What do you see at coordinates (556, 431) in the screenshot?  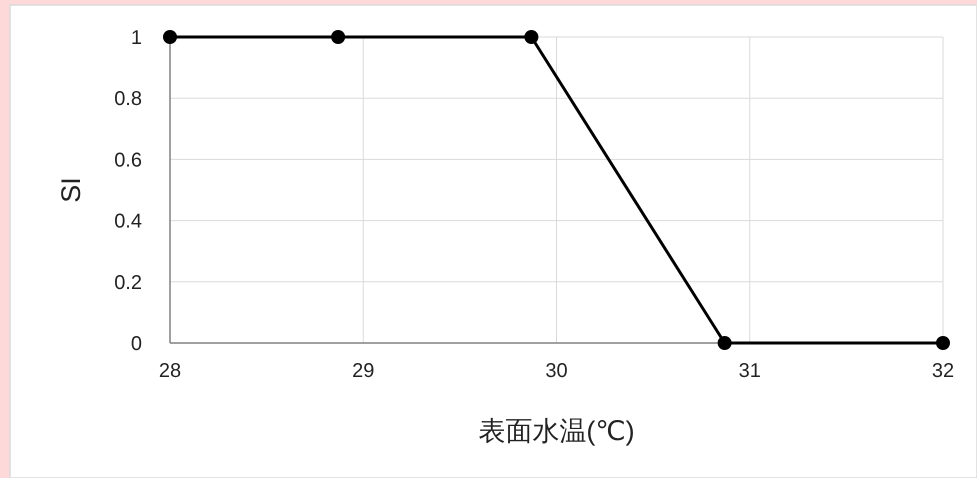 I see `x-axis-title: 表面水温(℃)` at bounding box center [556, 431].